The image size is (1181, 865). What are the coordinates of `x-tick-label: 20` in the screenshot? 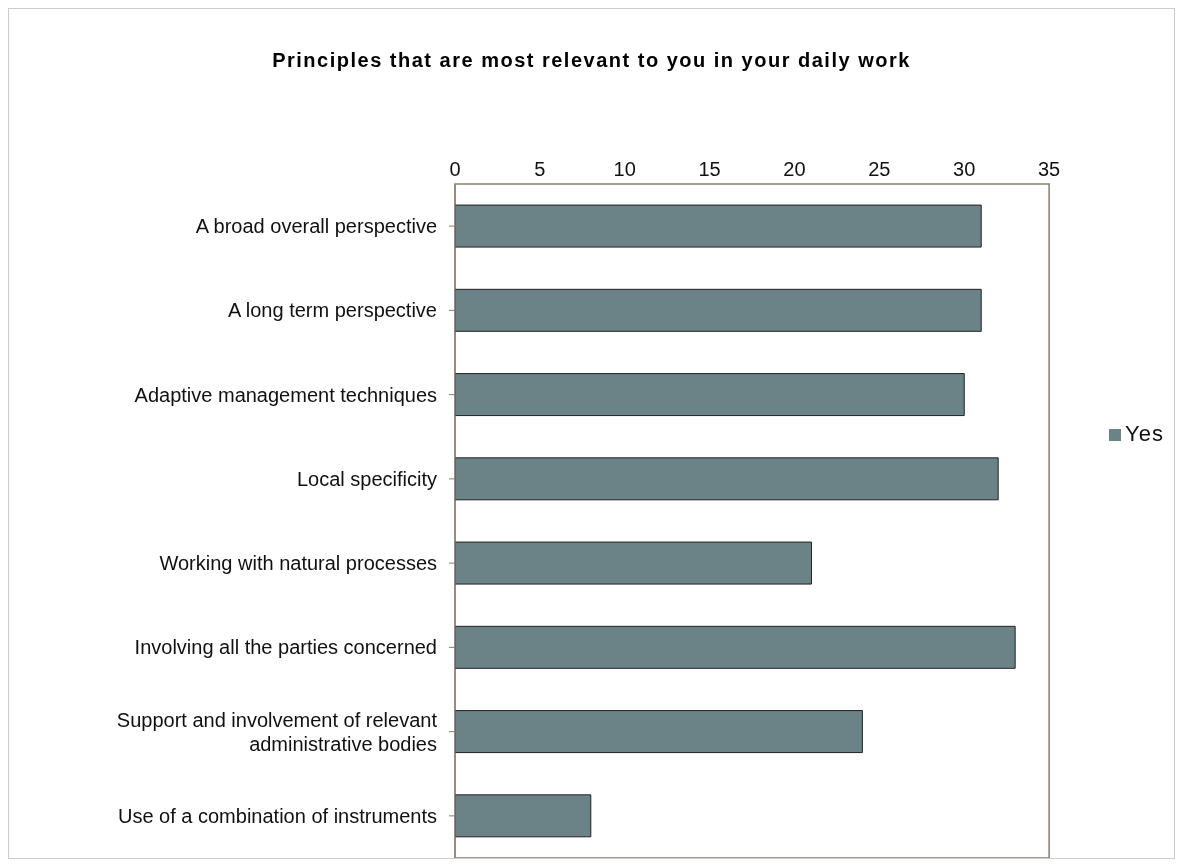 It's located at (794, 169).